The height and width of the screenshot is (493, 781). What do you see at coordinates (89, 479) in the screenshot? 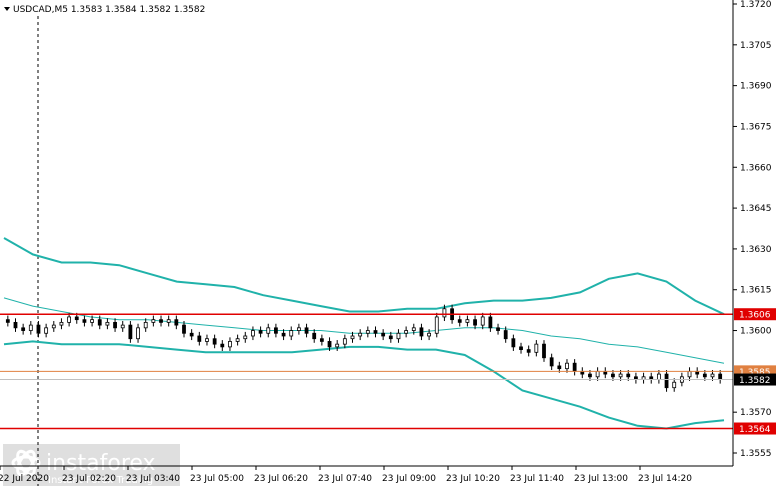
I see `time-tick-label: 23 Jul 02:20` at bounding box center [89, 479].